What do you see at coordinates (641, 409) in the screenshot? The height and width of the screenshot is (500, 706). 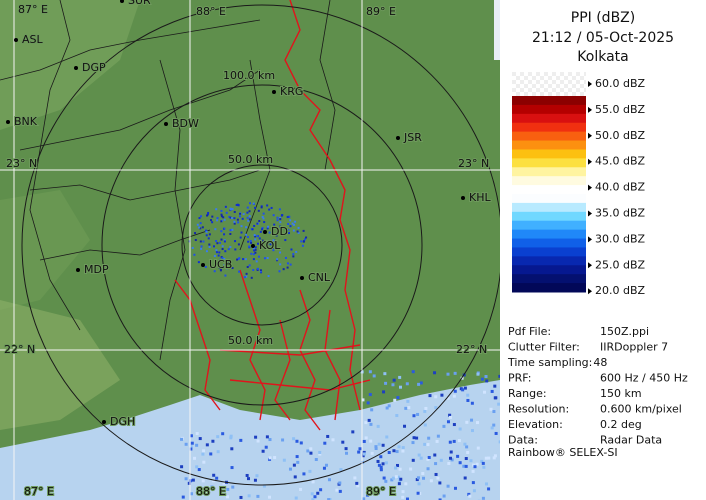 I see `info-value: 0.600 km/pixel` at bounding box center [641, 409].